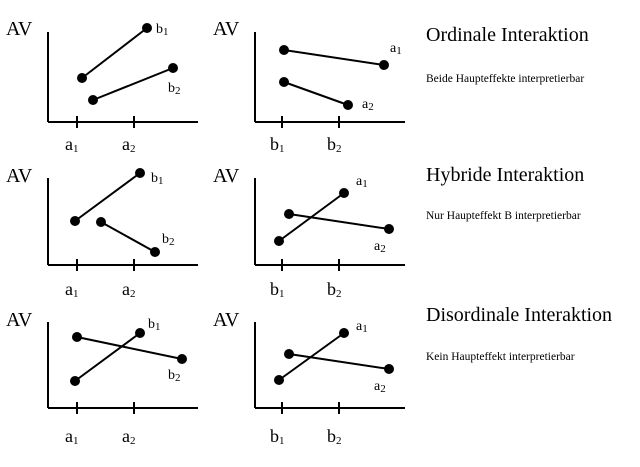  I want to click on panel-r3c1: AV a1 a2 b1 b2, so click(102, 378).